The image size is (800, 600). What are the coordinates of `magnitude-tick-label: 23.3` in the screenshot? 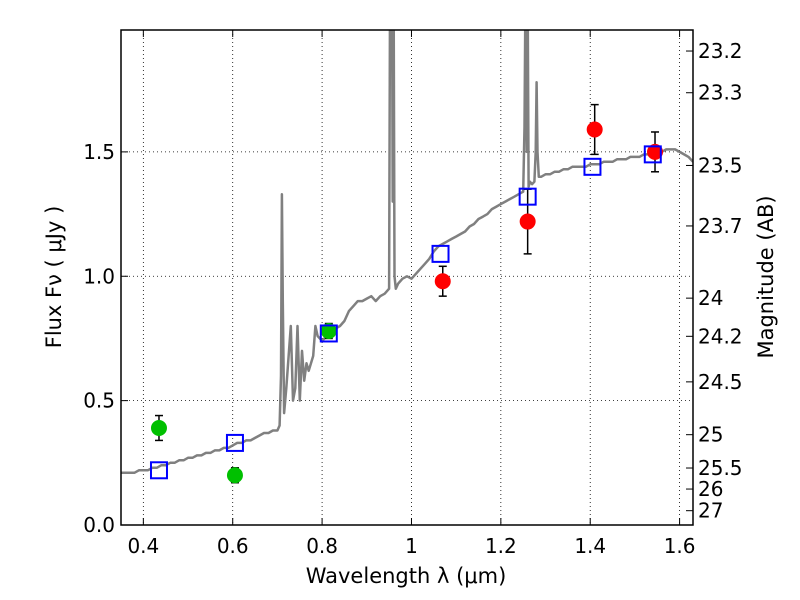 It's located at (720, 93).